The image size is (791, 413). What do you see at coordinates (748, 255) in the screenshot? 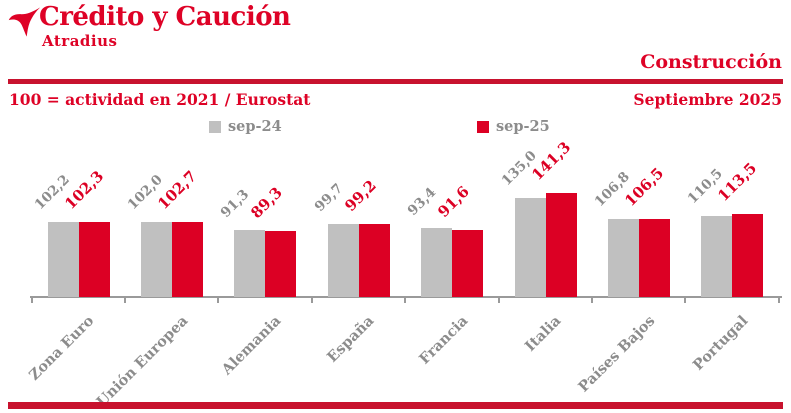
I see `bar-sep-25-portugal` at bounding box center [748, 255].